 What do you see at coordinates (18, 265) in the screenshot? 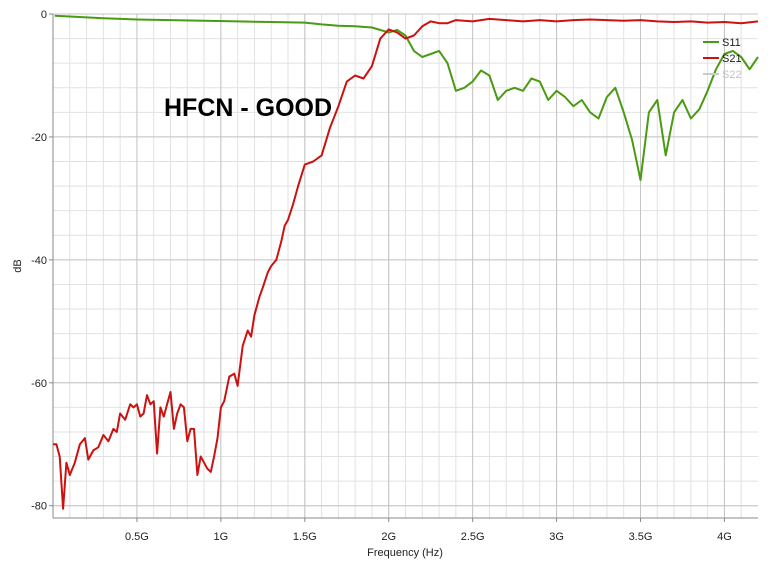
I see `y-axis-title: dB` at bounding box center [18, 265].